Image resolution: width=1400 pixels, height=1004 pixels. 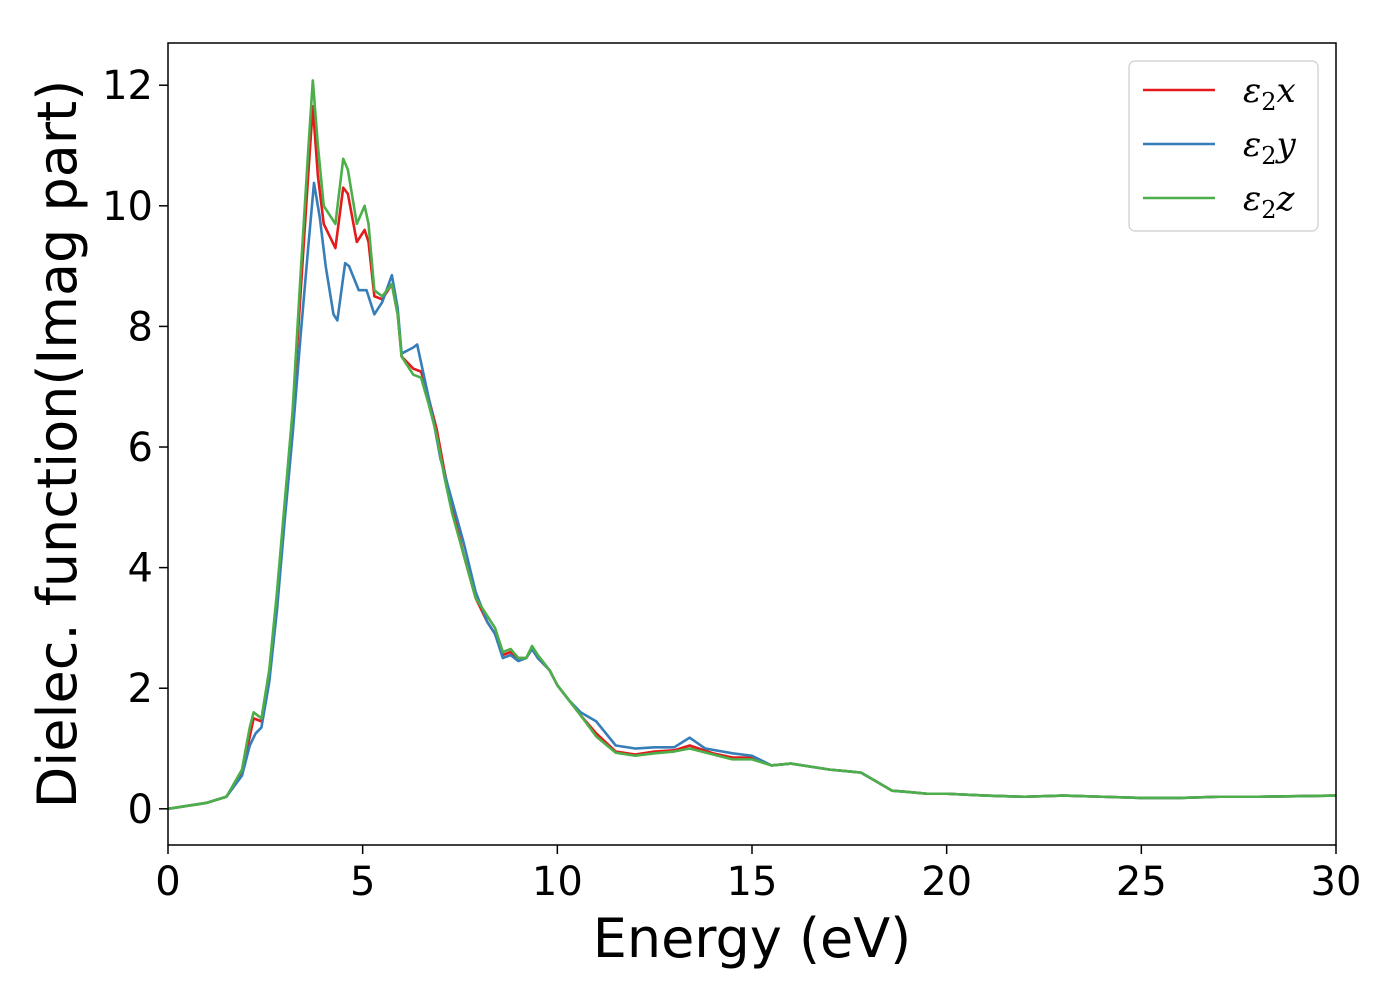 I want to click on x-tick-label: 25, so click(x=1141, y=882).